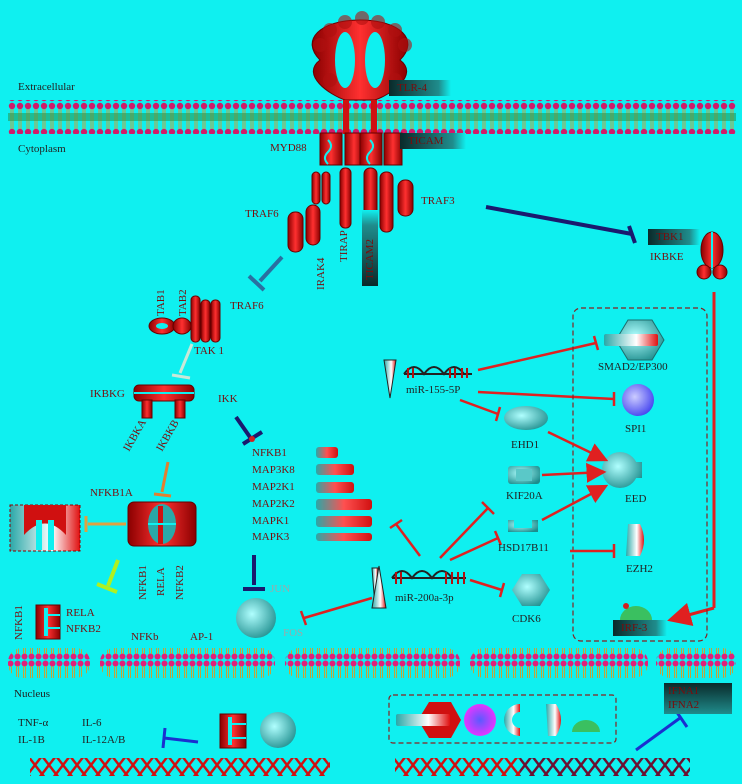  I want to click on hsd17b11-icon, so click(523, 526).